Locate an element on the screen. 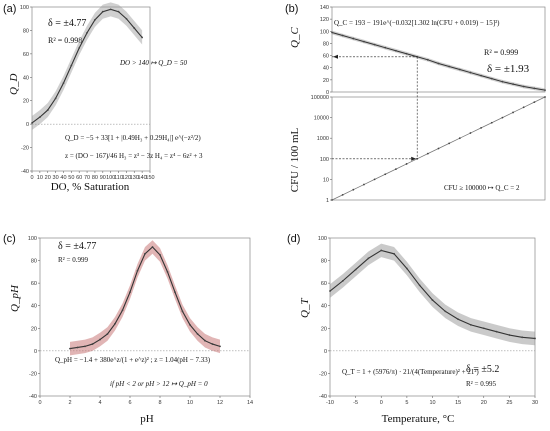  r2-d: R² = 0.995 is located at coordinates (481, 384).